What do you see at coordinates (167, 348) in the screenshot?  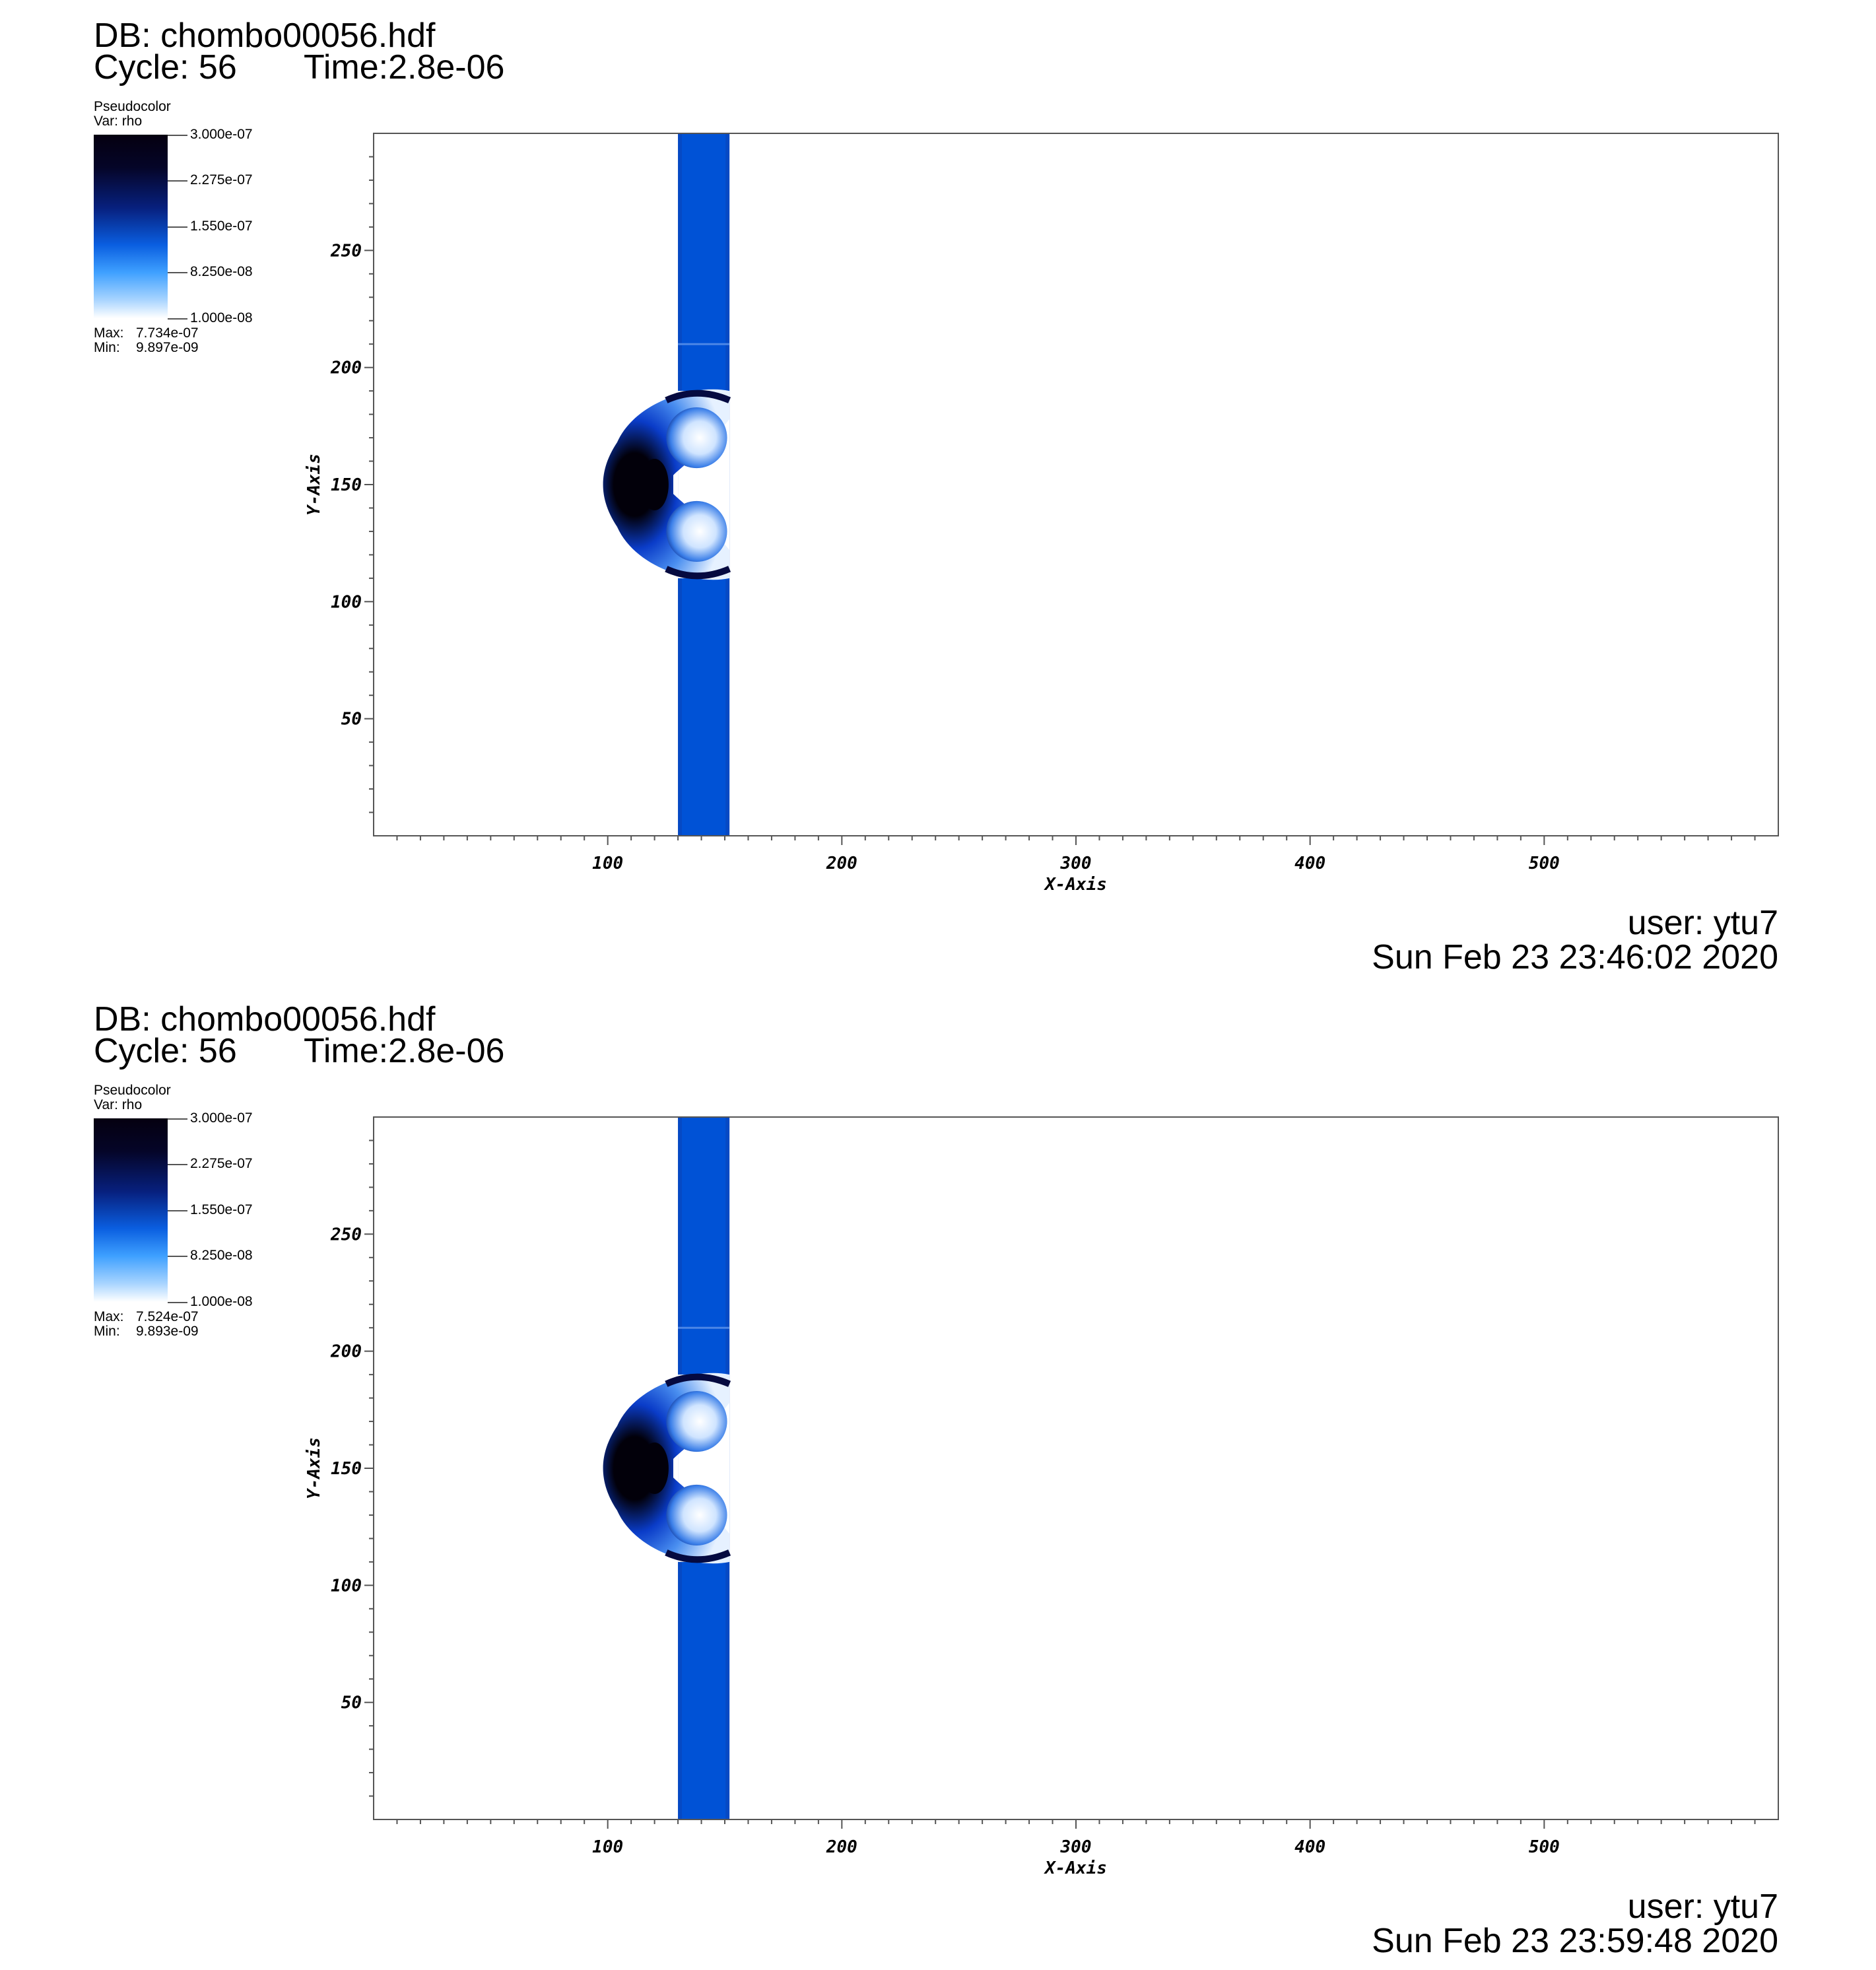 I see `legend-min-value: 9.897e-09` at bounding box center [167, 348].